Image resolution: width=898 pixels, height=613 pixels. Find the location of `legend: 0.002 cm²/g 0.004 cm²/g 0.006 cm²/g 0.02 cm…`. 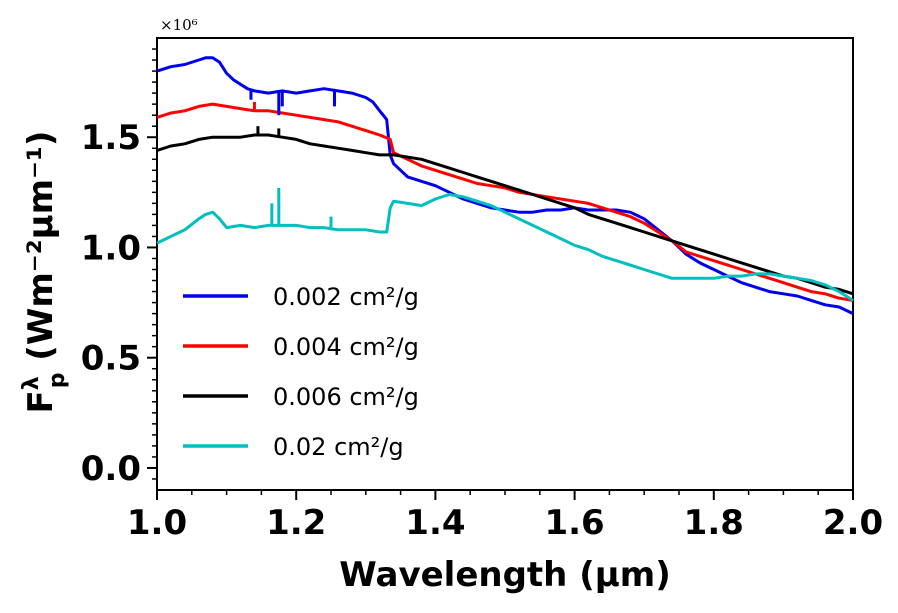

legend: 0.002 cm²/g 0.004 cm²/g 0.006 cm²/g 0.02 cm… is located at coordinates (301, 372).